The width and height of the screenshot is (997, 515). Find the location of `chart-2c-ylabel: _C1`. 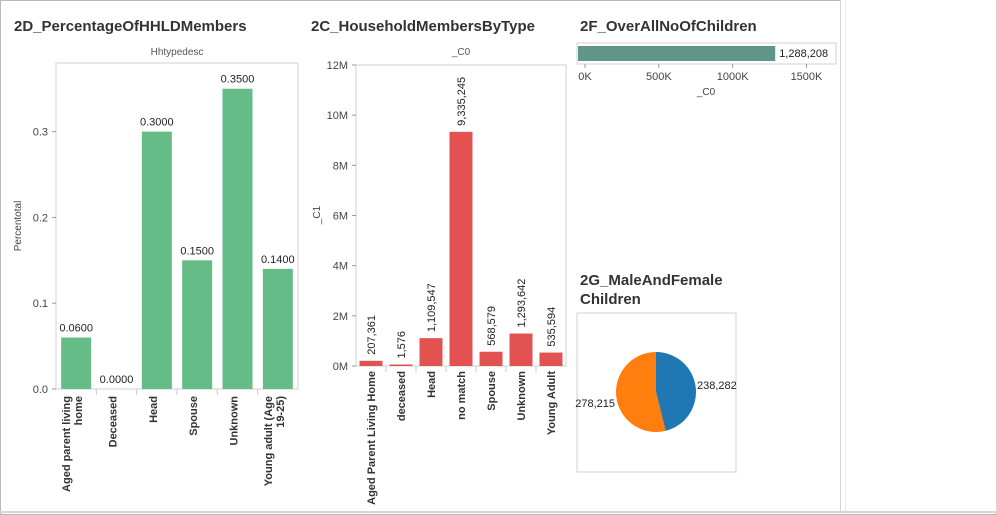

chart-2c-ylabel: _C1 is located at coordinates (317, 215).